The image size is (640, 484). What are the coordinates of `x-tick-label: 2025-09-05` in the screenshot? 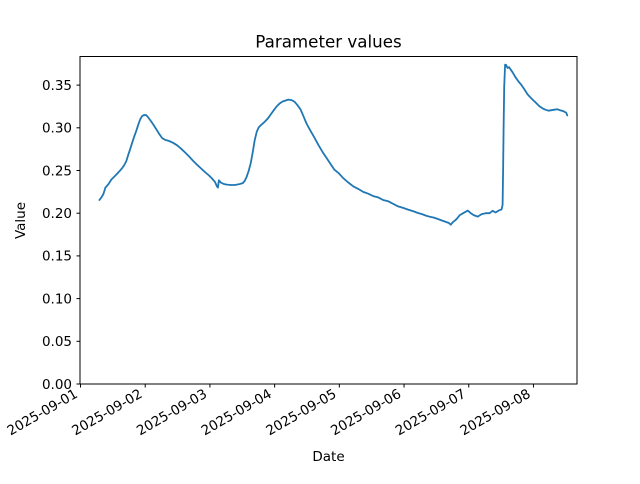 It's located at (301, 412).